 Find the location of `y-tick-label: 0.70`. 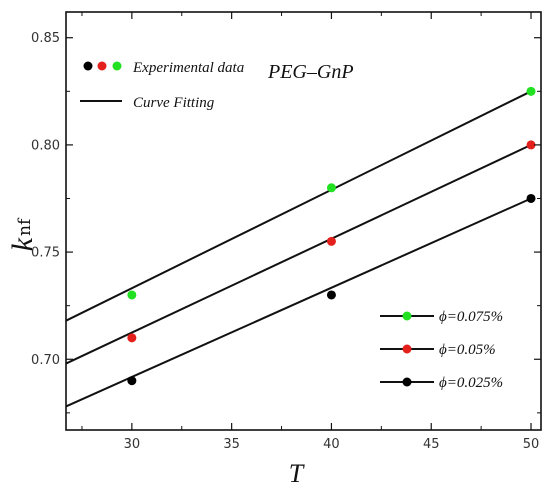

y-tick-label: 0.70 is located at coordinates (45, 360).